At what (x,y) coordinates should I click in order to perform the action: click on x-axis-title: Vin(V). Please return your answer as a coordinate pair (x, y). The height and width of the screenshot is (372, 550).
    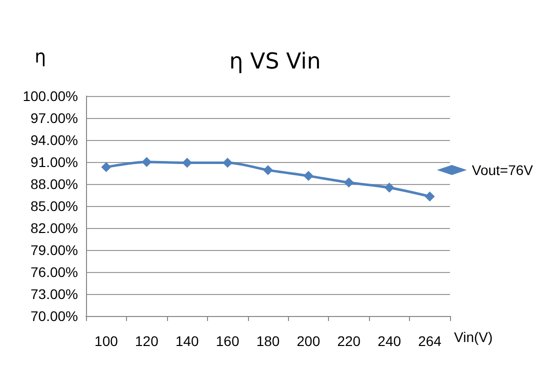
    Looking at the image, I should click on (473, 337).